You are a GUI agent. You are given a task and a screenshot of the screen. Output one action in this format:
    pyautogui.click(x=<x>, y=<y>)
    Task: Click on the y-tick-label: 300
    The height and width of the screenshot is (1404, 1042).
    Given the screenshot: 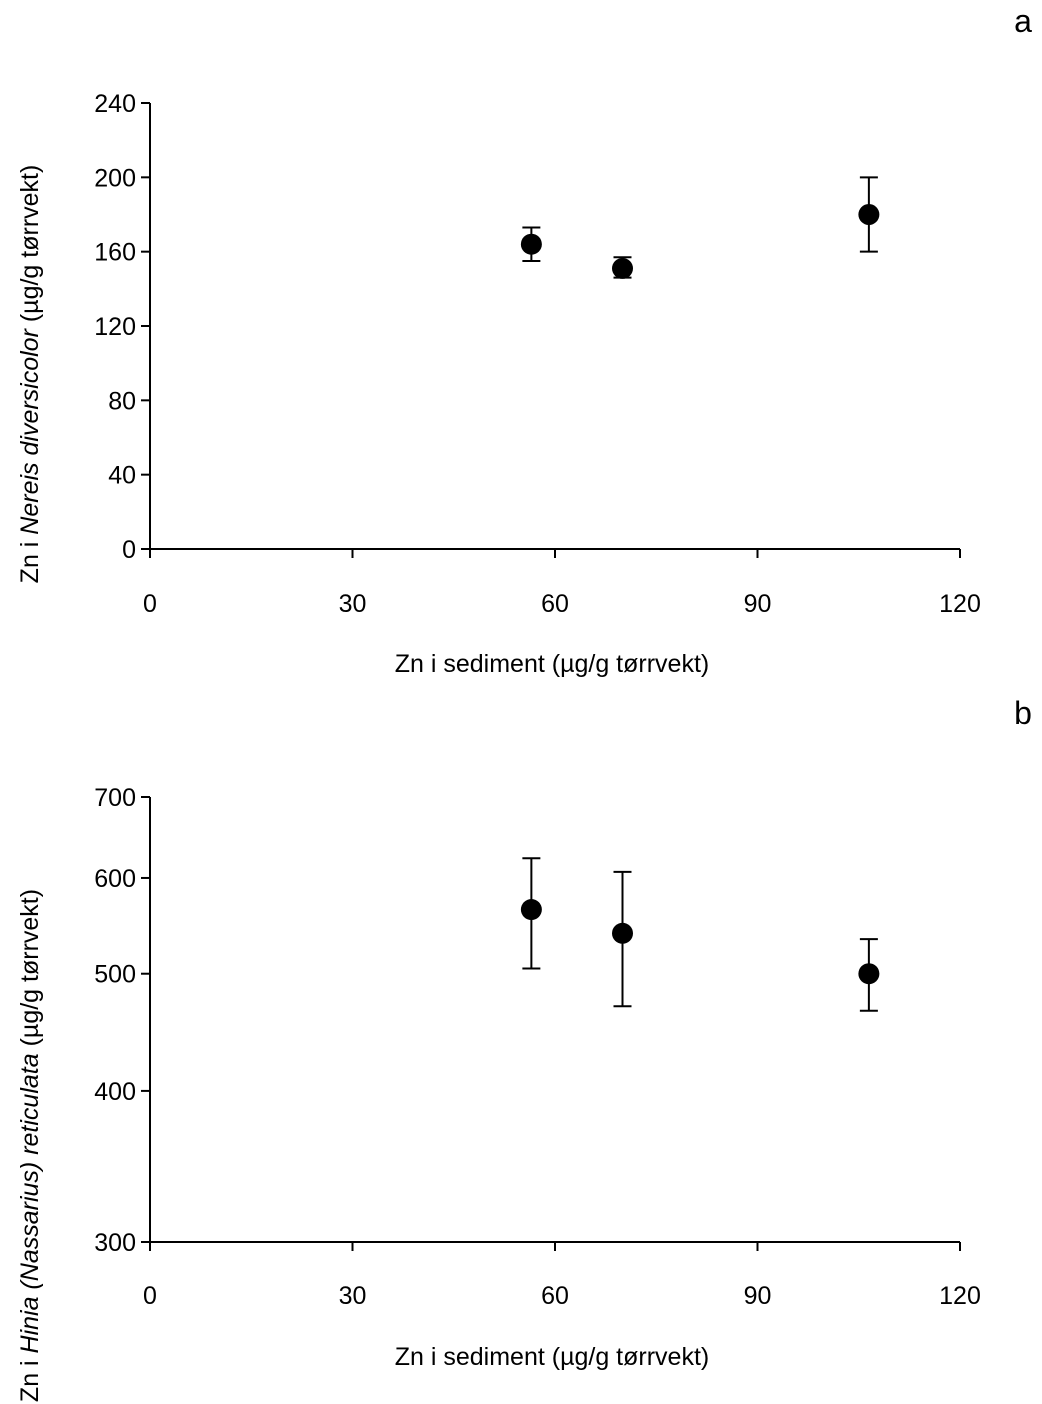 What is the action you would take?
    pyautogui.click(x=115, y=1243)
    